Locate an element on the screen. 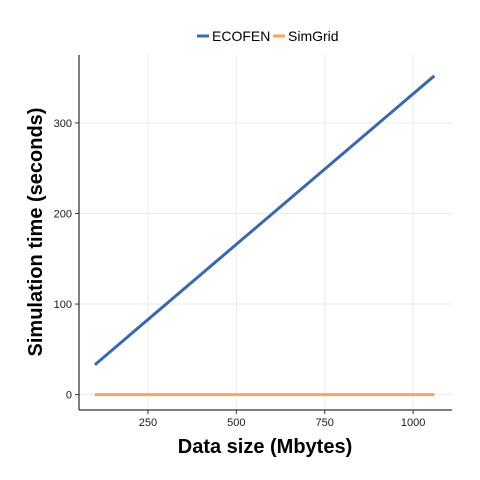  legend: ECOFEN SimGrid is located at coordinates (268, 36).